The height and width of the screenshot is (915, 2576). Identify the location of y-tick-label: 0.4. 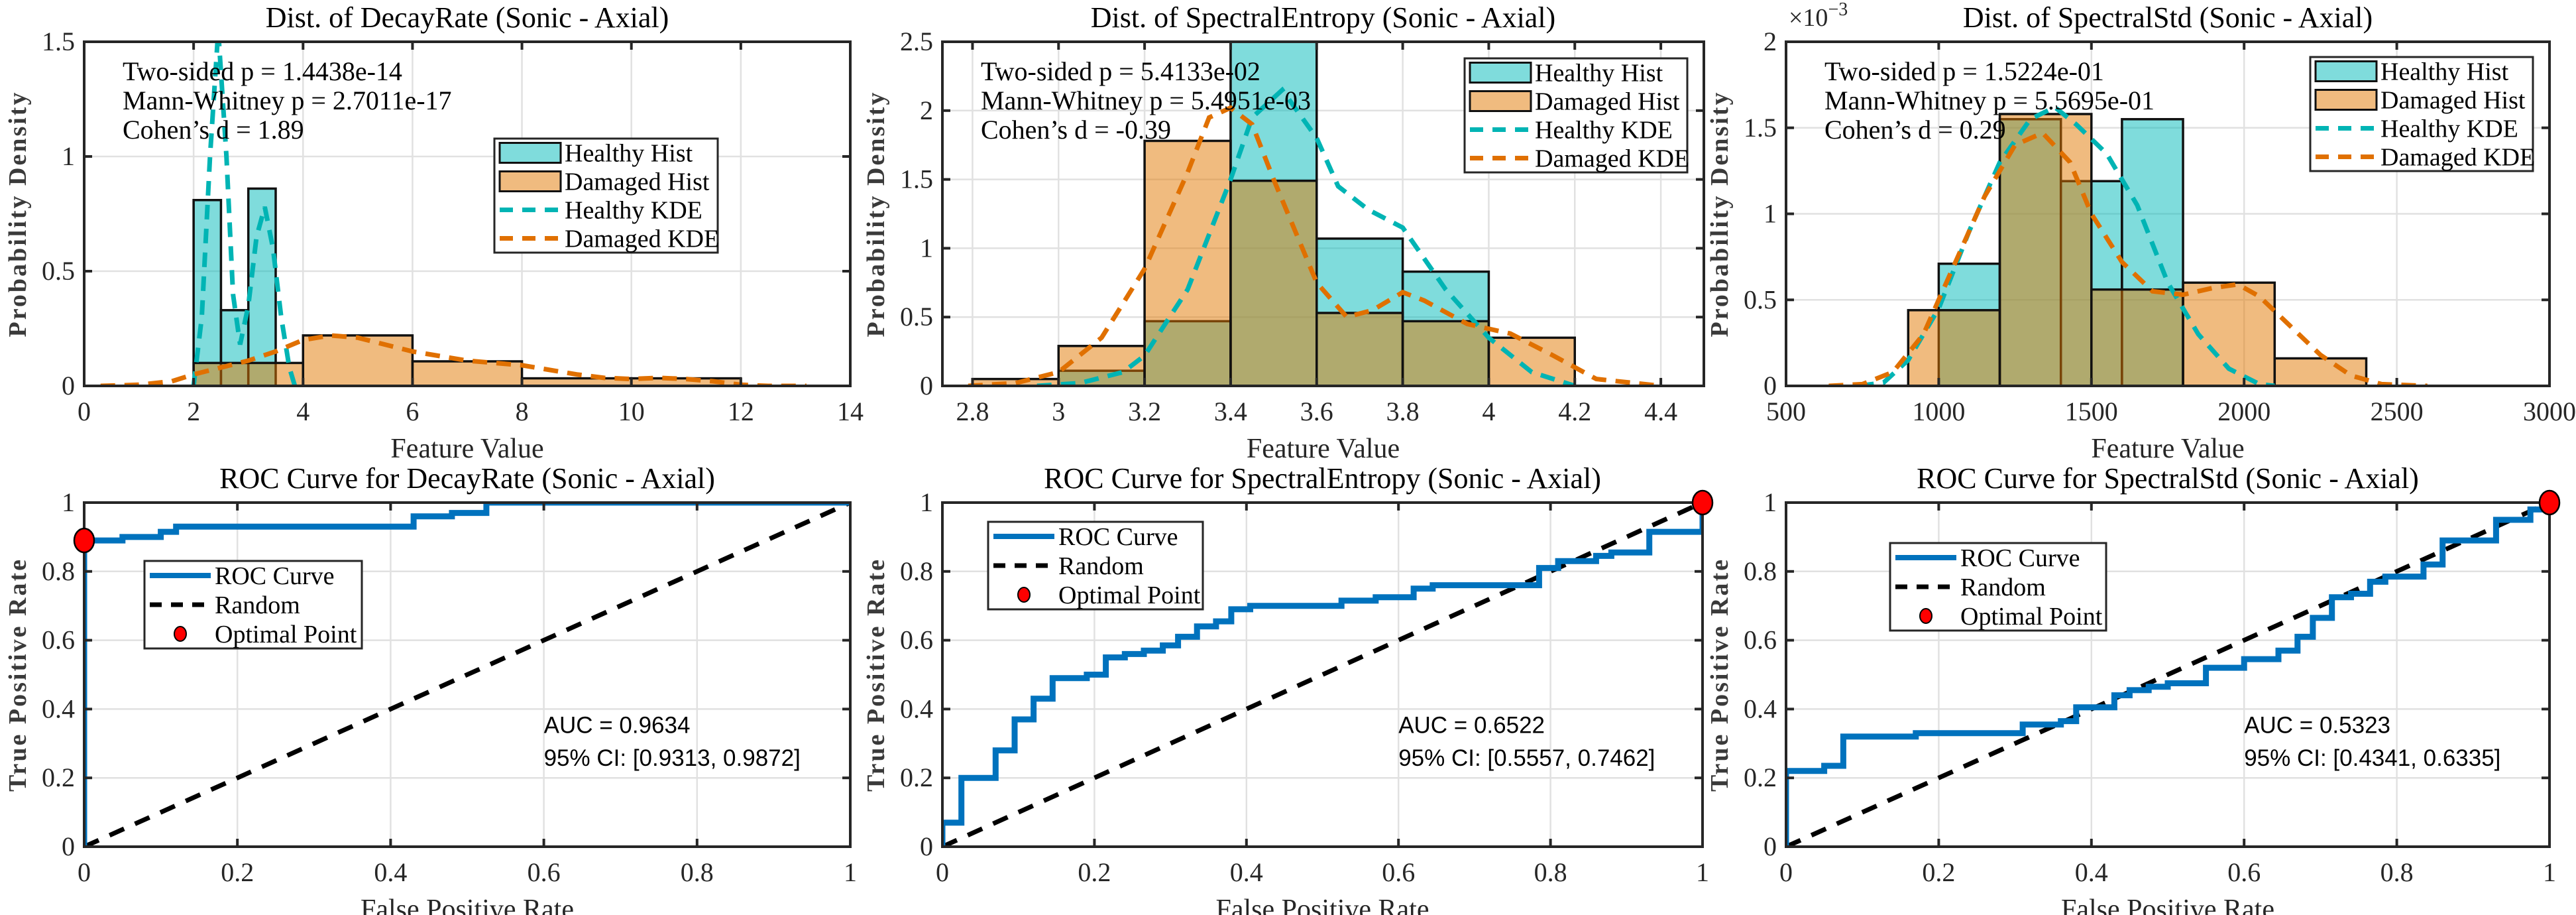
(917, 708).